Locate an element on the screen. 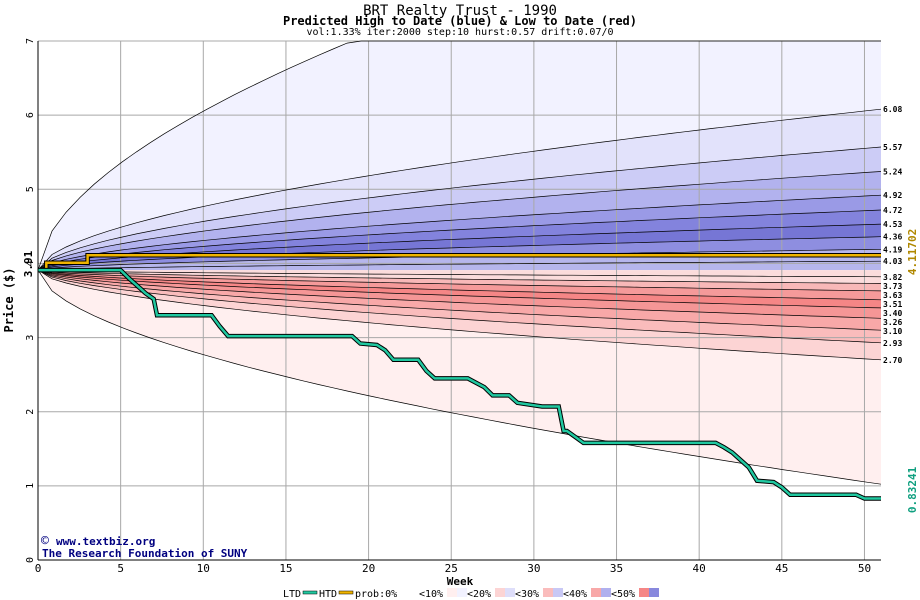 The image size is (920, 600). legend-band-label: <50% is located at coordinates (623, 594).